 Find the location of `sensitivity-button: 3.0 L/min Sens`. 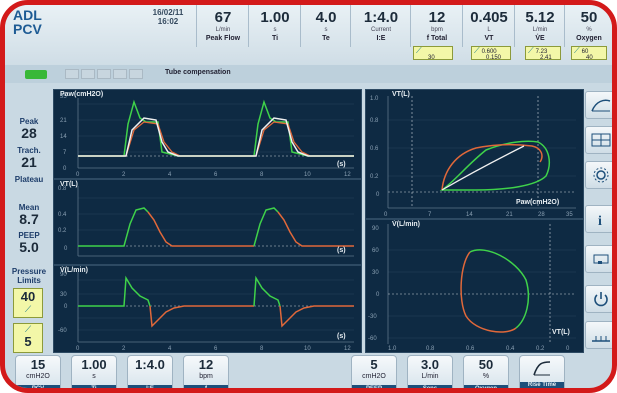

sensitivity-button: 3.0 L/min Sens is located at coordinates (430, 371).